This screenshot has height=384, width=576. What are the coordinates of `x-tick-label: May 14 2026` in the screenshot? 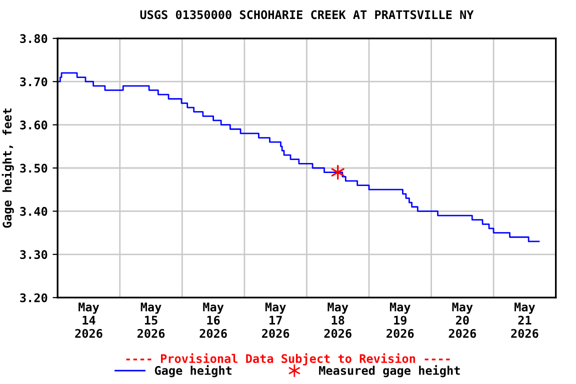 It's located at (88, 320).